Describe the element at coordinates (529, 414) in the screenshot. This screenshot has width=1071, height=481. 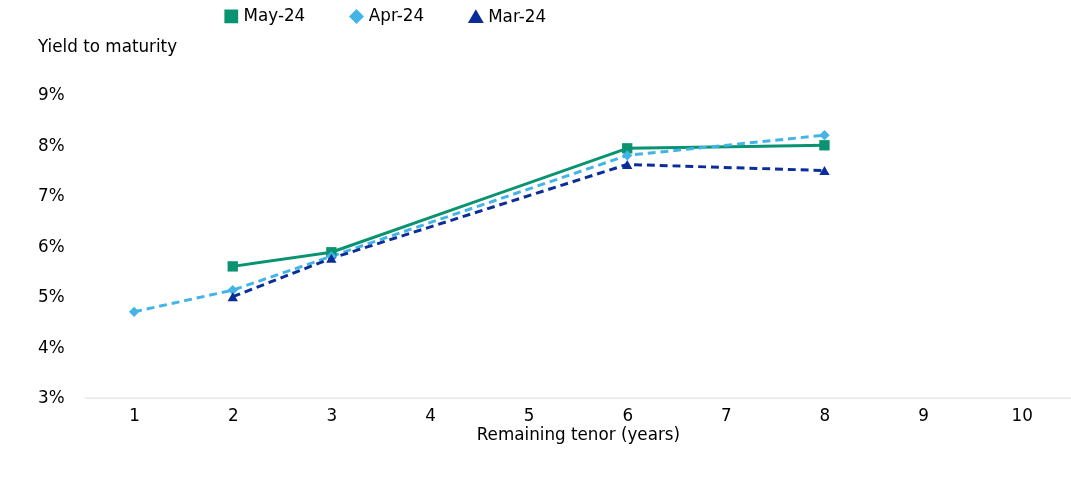
I see `x-tick-label: 5` at that location.